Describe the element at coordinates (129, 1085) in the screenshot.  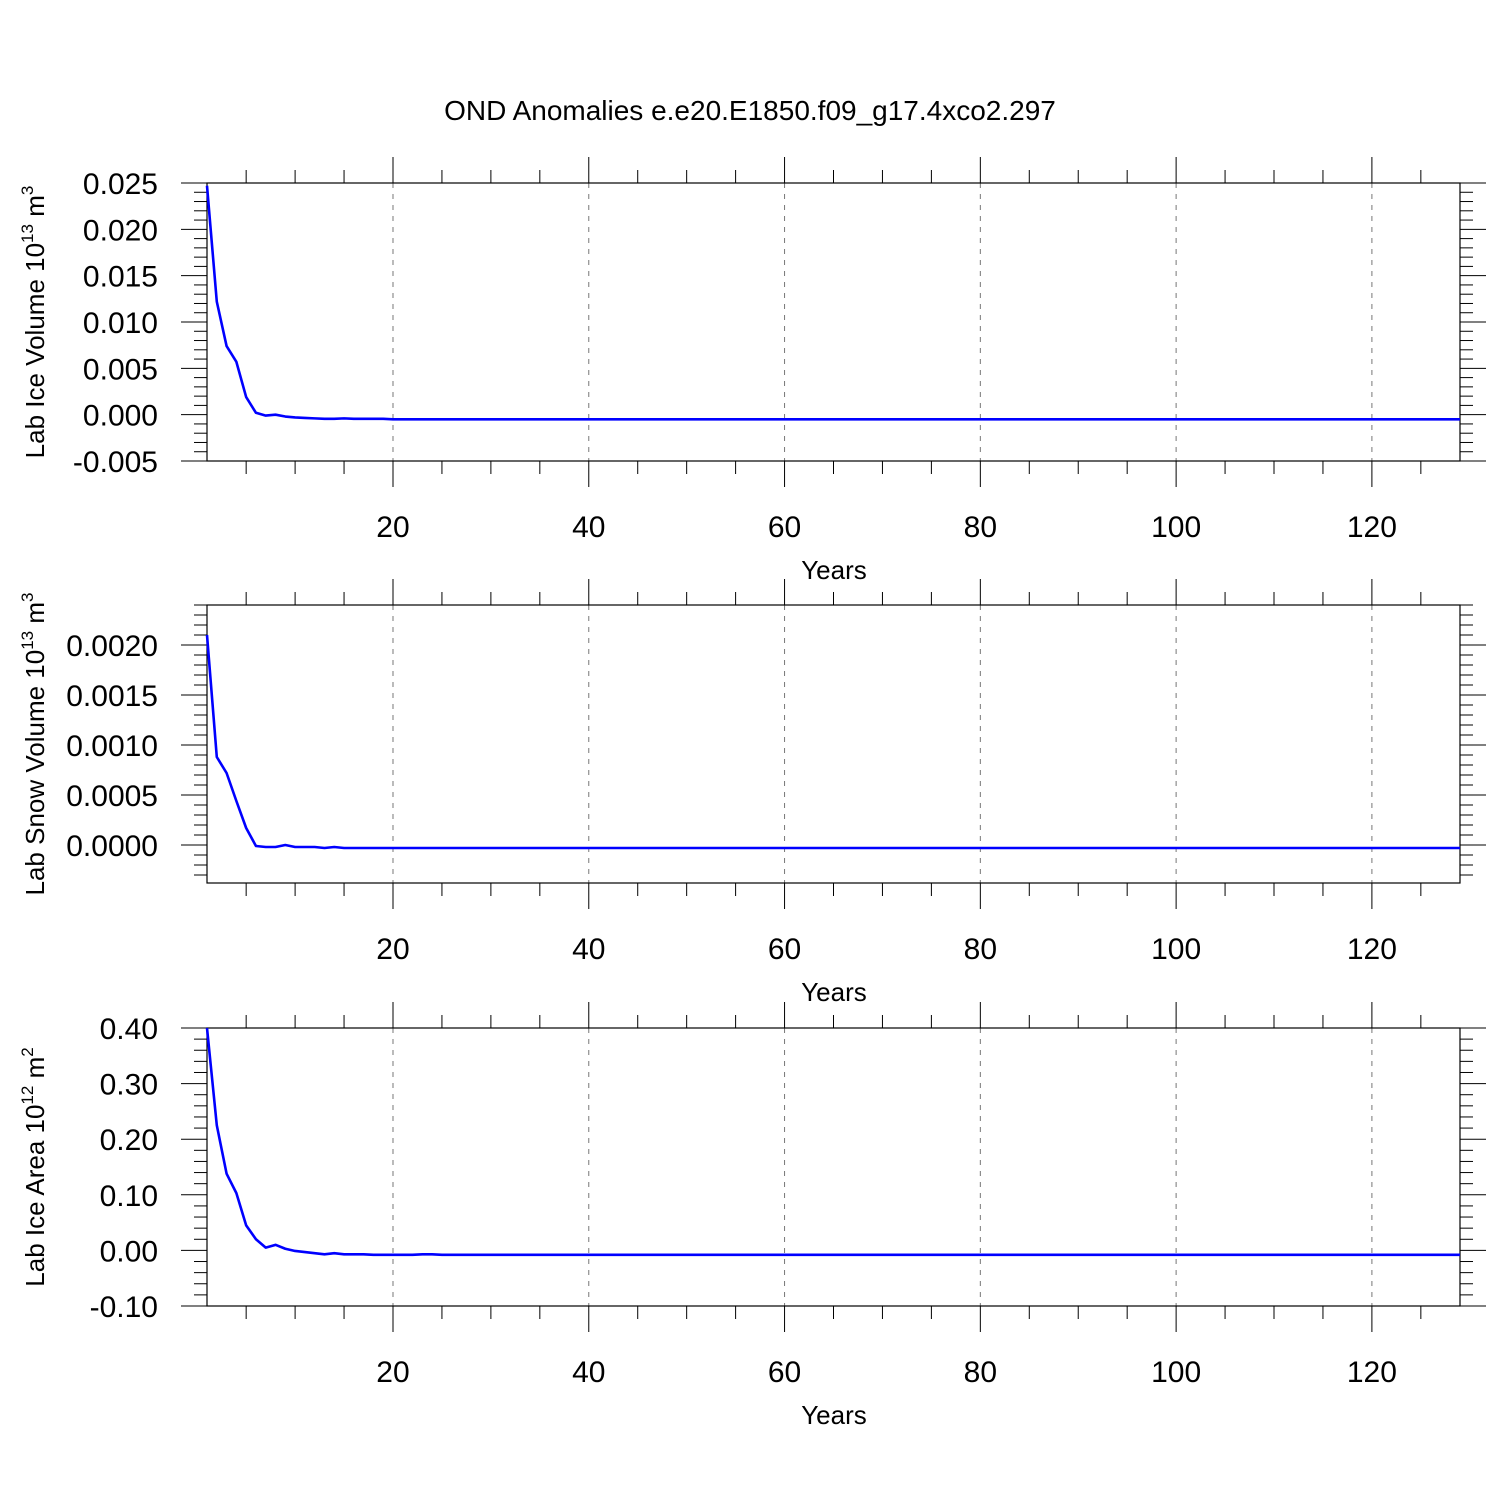
I see `y-tick-label: 0.30` at that location.